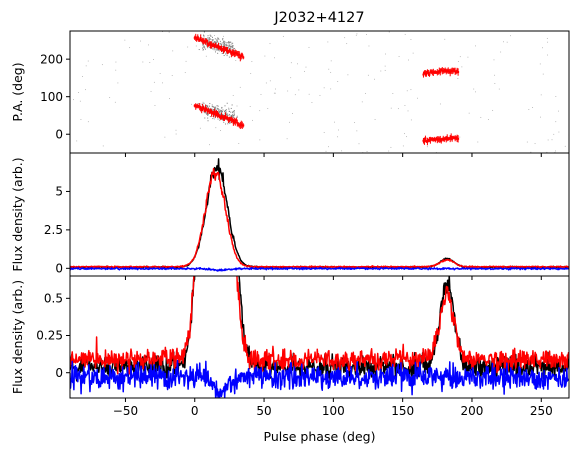 This screenshot has height=453, width=577. What do you see at coordinates (51, 97) in the screenshot?
I see `y-tick-label: 100` at bounding box center [51, 97].